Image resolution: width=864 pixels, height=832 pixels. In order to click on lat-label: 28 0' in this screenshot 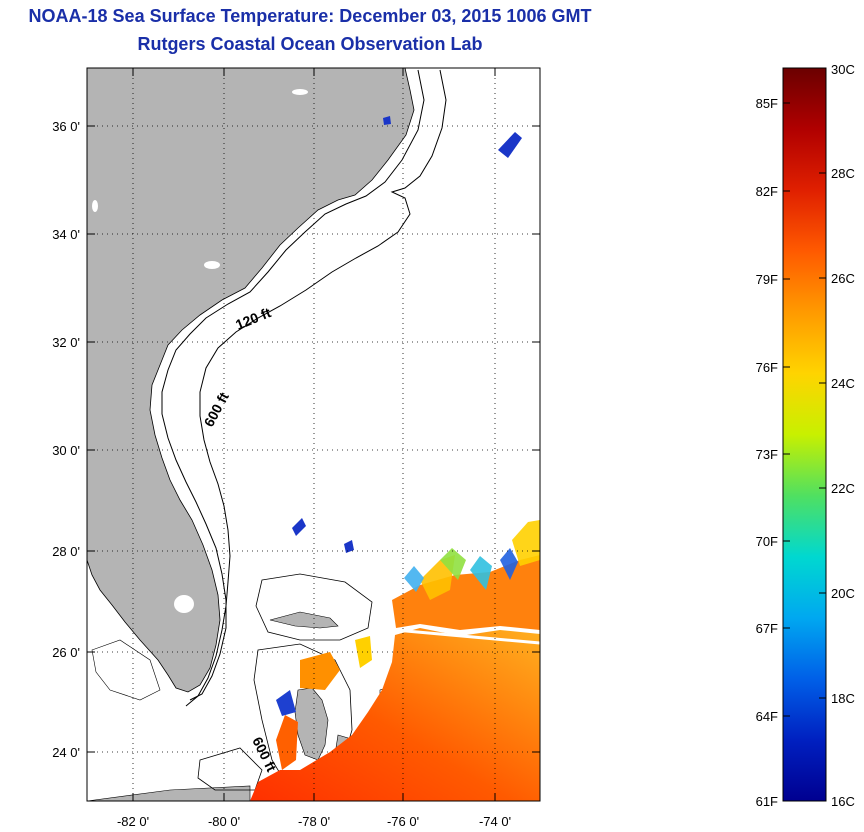, I will do `click(66, 551)`.